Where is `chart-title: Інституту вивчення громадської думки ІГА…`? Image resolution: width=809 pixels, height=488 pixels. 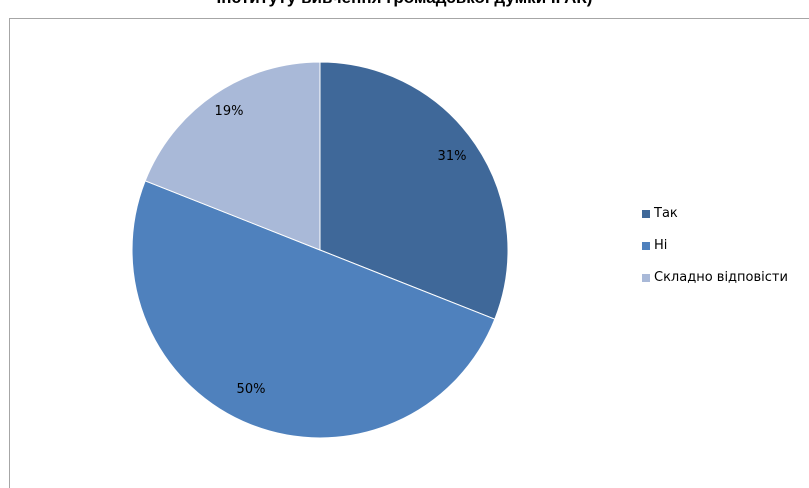
chart-title: Інституту вивчення громадської думки ІГА… is located at coordinates (404, 4).